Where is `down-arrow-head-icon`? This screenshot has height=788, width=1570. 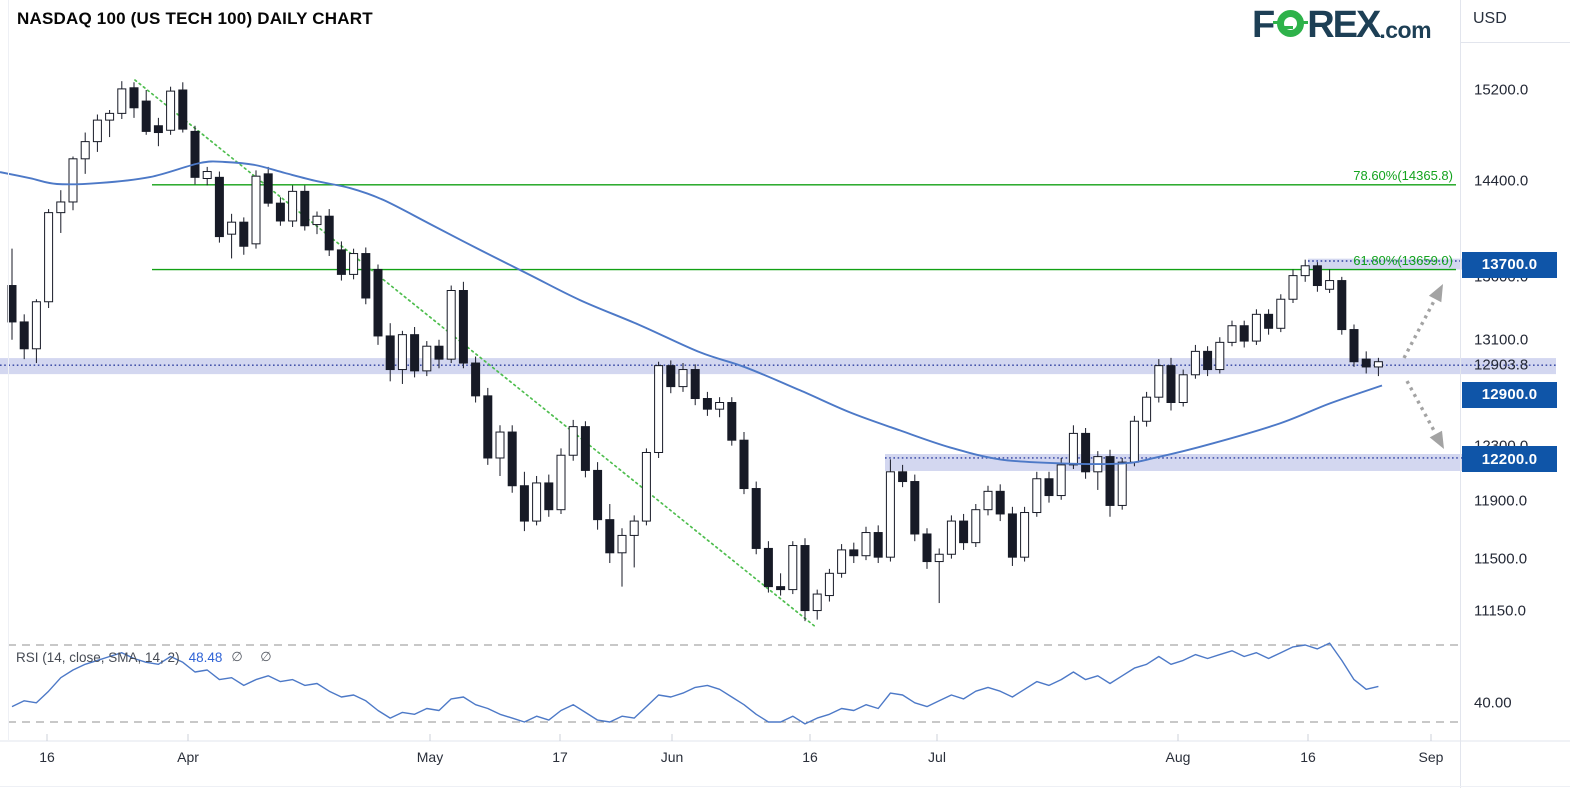 down-arrow-head-icon is located at coordinates (1436, 439).